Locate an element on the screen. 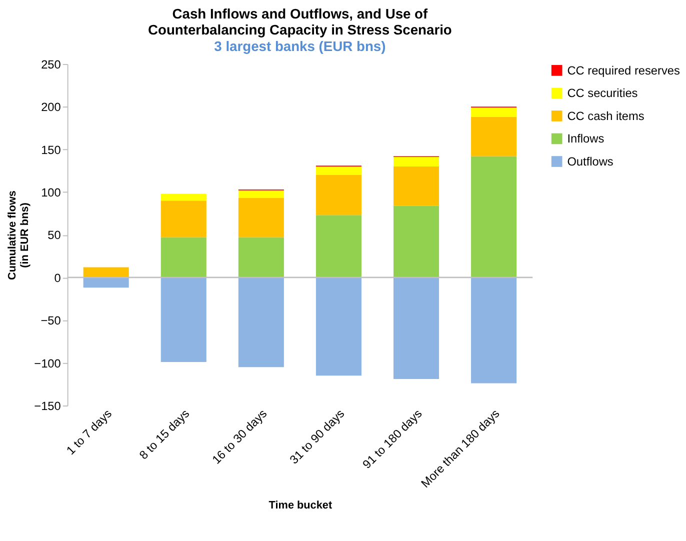 This screenshot has height=541, width=686. legend-label: CC securities is located at coordinates (602, 93).